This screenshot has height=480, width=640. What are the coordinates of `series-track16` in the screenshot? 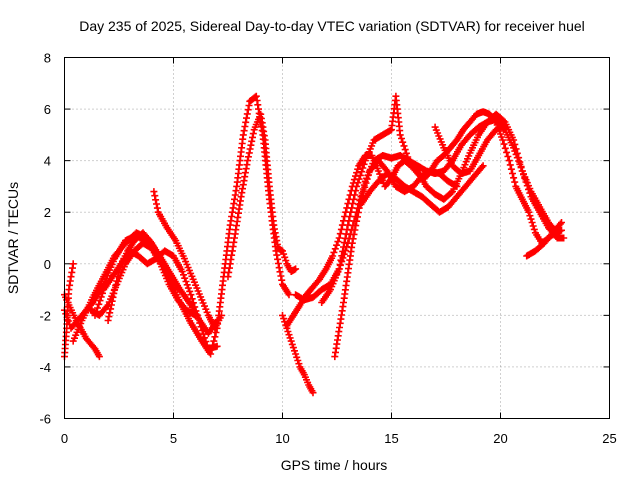 It's located at (470, 149).